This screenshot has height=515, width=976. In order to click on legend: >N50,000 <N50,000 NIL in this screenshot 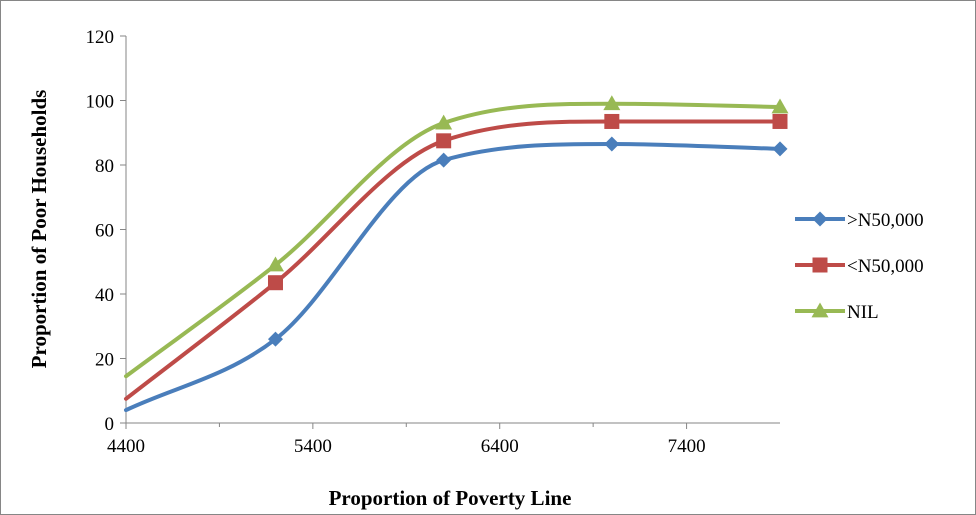, I will do `click(859, 266)`.